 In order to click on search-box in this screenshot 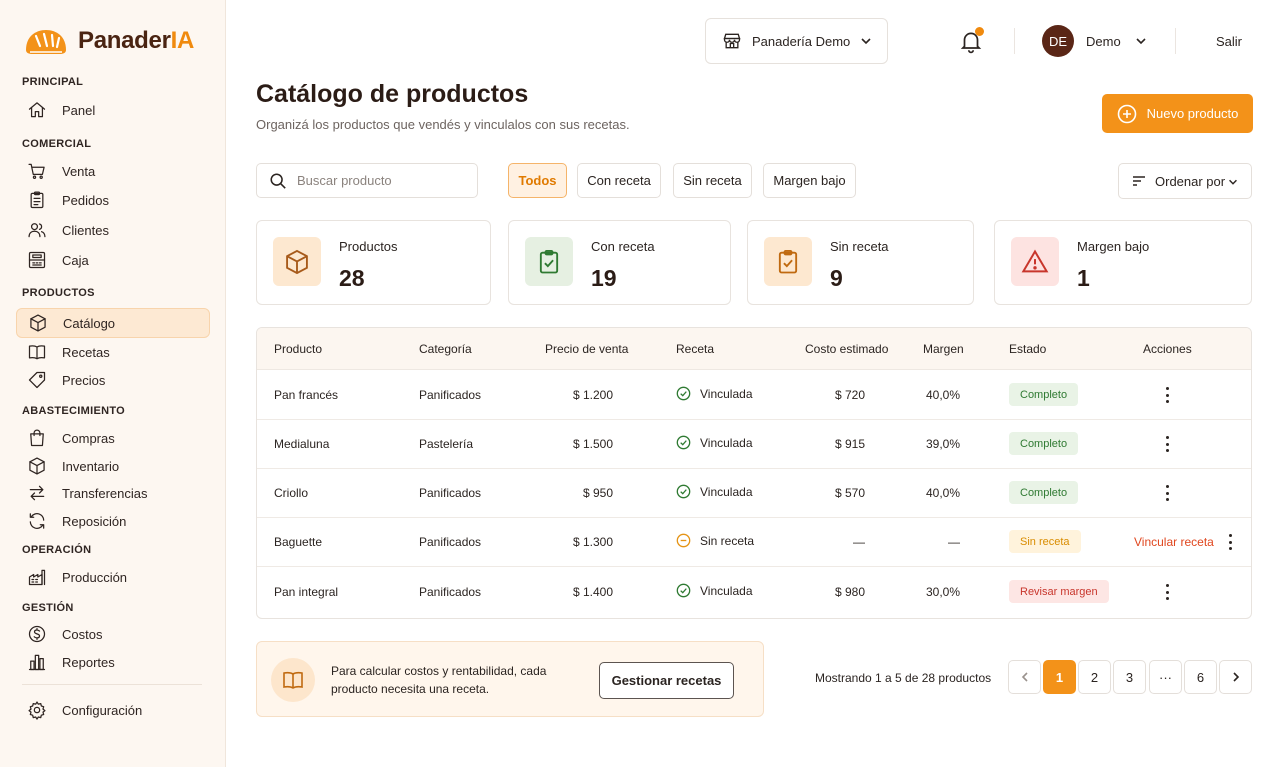, I will do `click(367, 180)`.